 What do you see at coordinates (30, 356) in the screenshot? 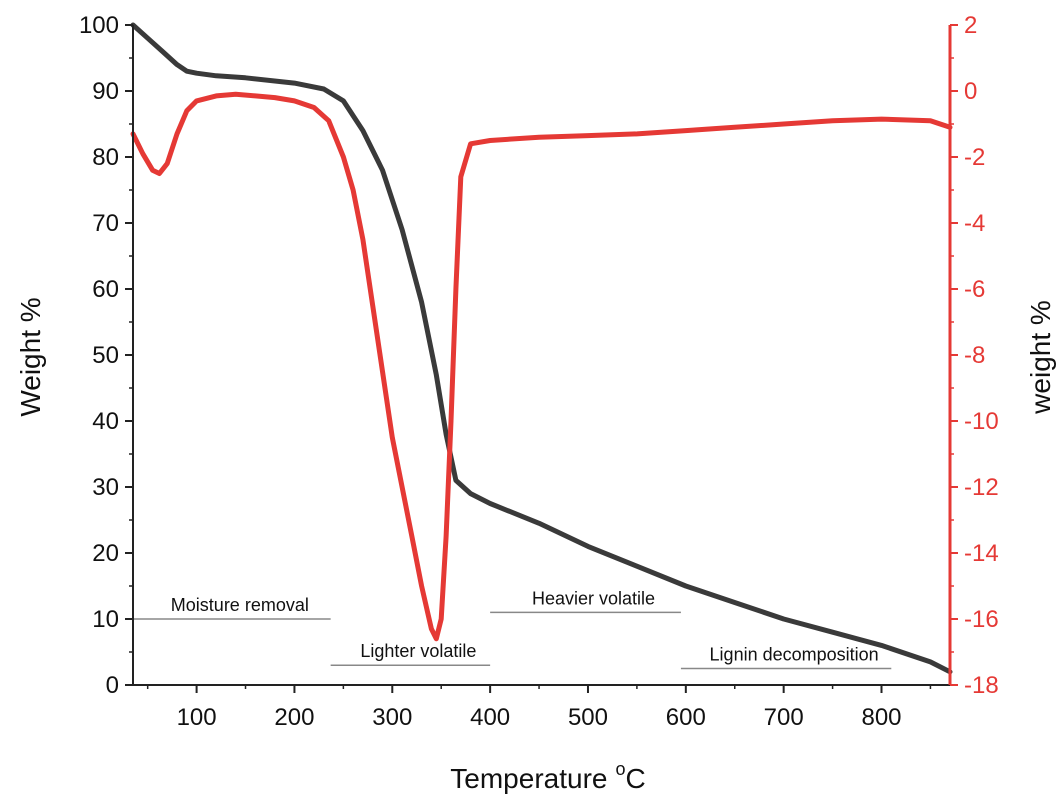
I see `y-axis-title: Weight %` at bounding box center [30, 356].